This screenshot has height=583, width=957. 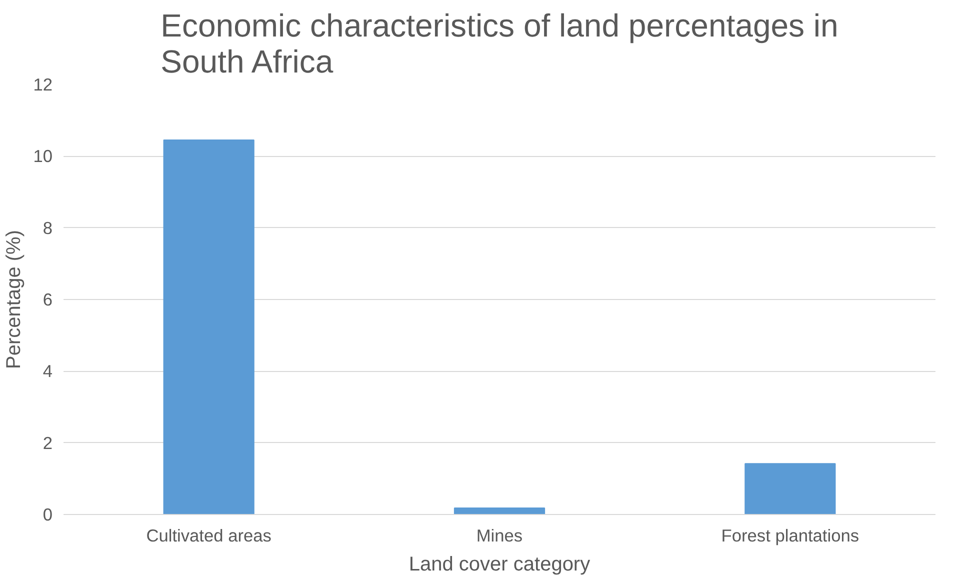 I want to click on x-axis-title: Land cover category, so click(x=499, y=565).